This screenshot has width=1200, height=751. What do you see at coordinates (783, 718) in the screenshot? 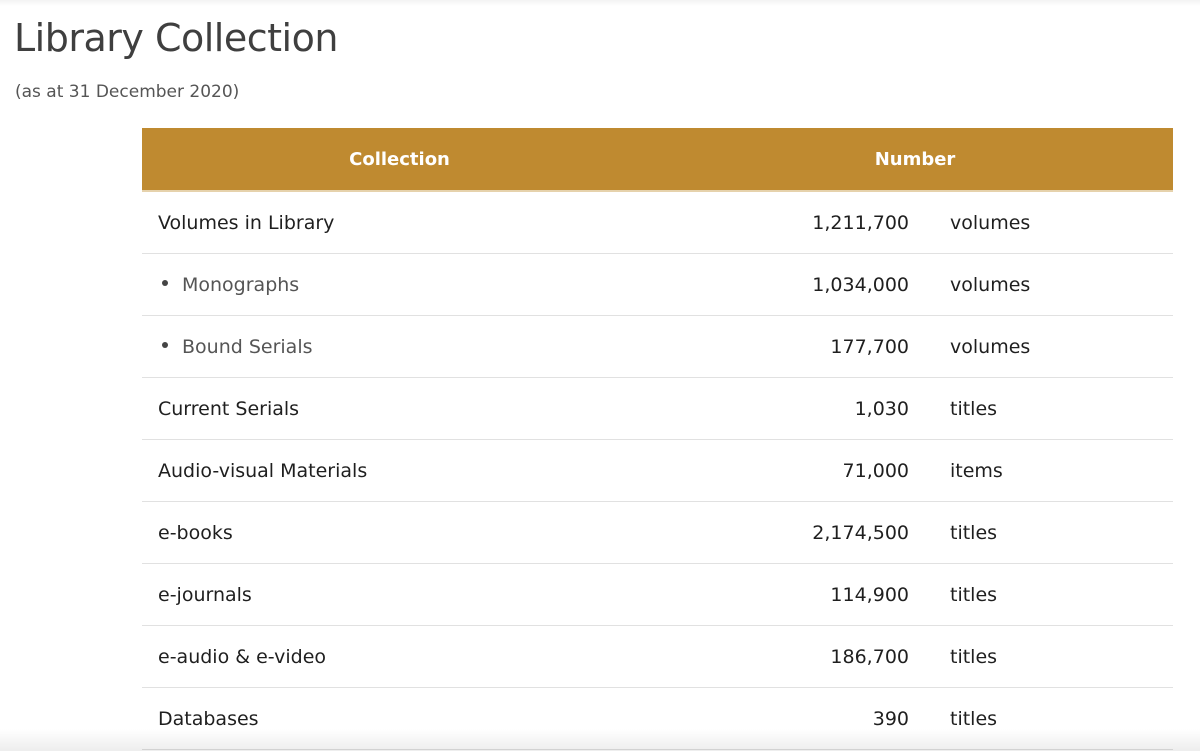
I see `row-number: 390` at bounding box center [783, 718].